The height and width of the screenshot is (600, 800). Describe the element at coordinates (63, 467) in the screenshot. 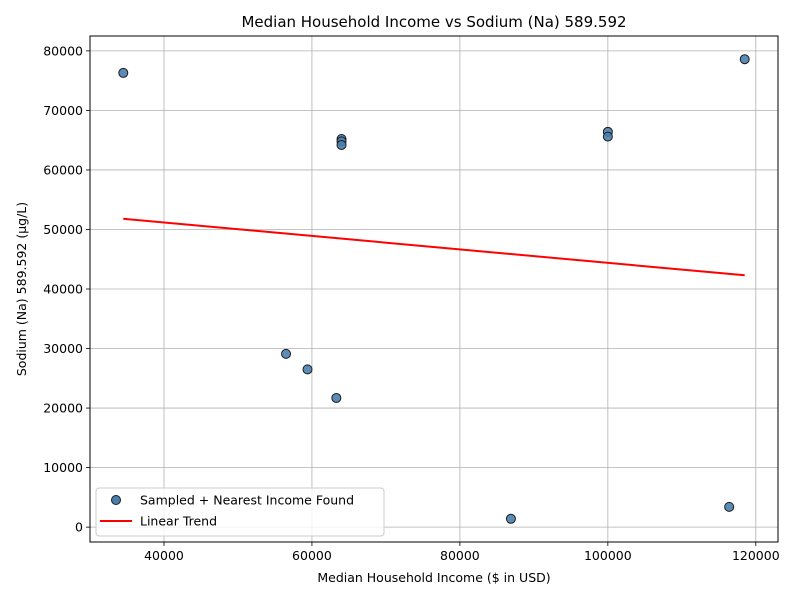

I see `y-tick-label: 10000` at that location.